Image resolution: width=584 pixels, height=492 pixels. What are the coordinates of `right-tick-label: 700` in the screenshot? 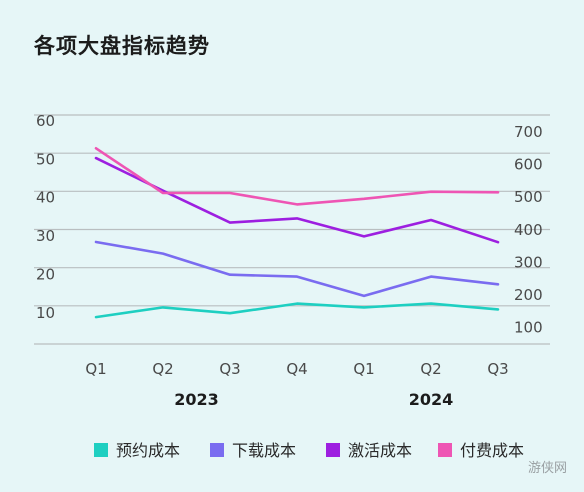 It's located at (528, 132).